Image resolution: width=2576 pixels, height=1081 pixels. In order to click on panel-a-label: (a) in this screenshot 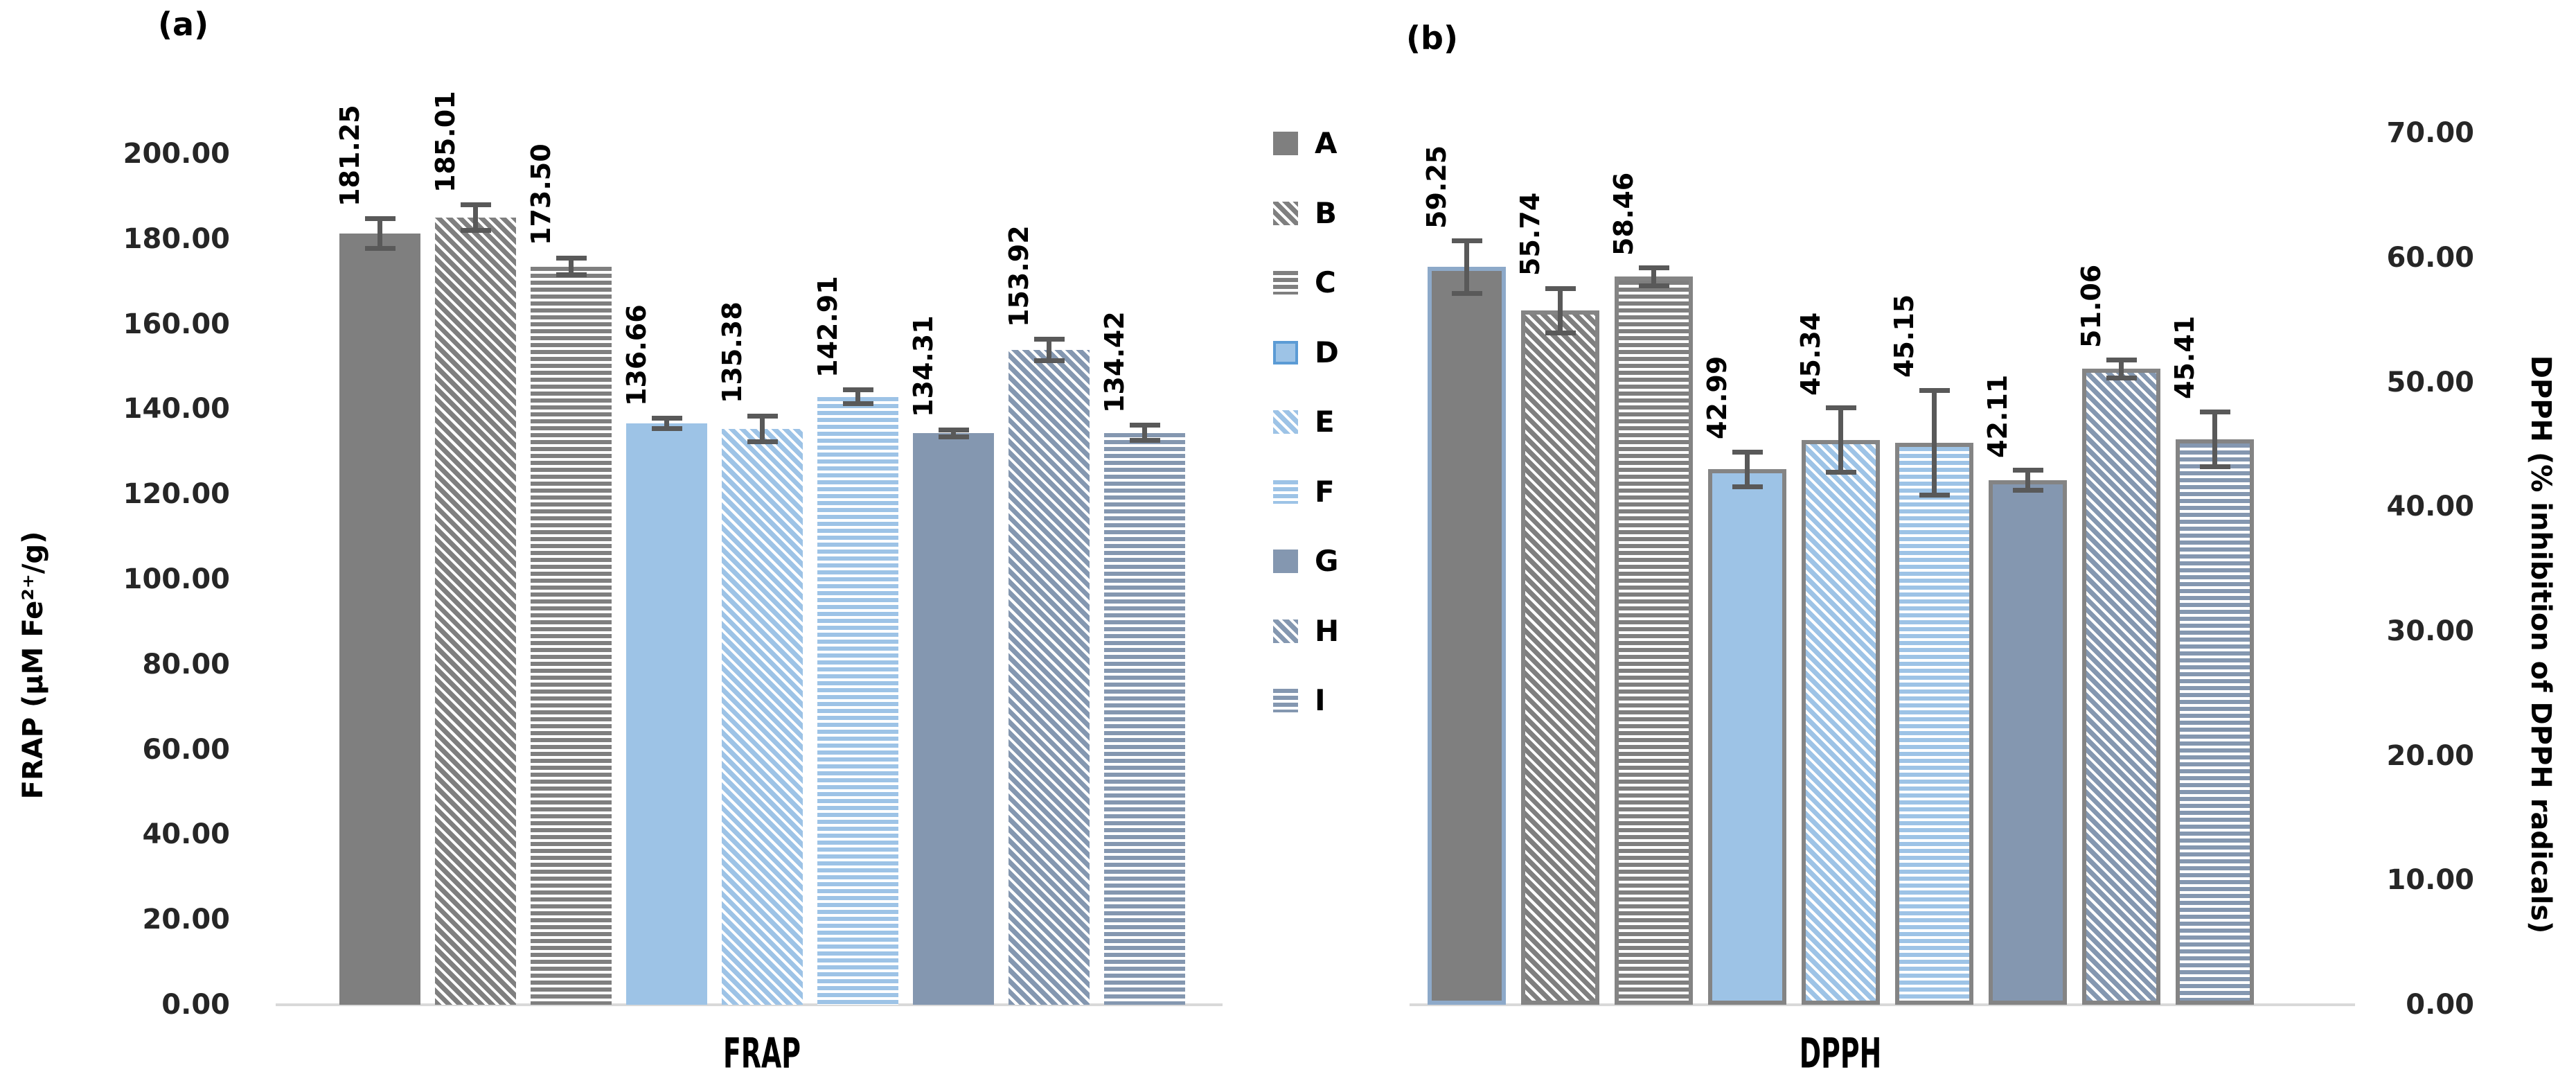, I will do `click(183, 24)`.